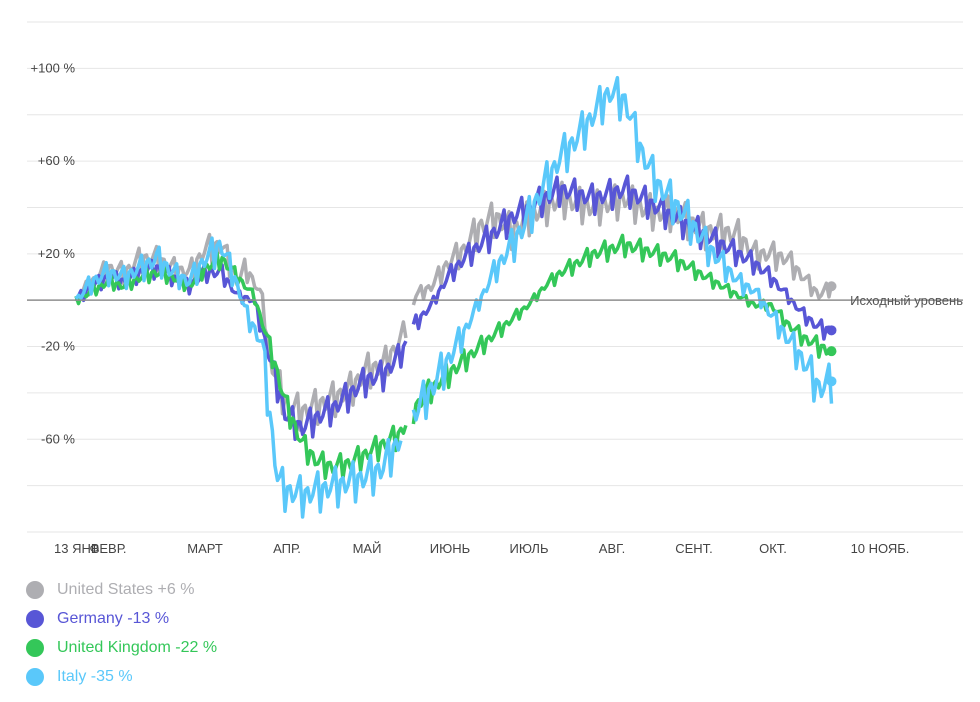 This screenshot has height=702, width=980. What do you see at coordinates (58, 346) in the screenshot?
I see `y-tick-label: -20 %` at bounding box center [58, 346].